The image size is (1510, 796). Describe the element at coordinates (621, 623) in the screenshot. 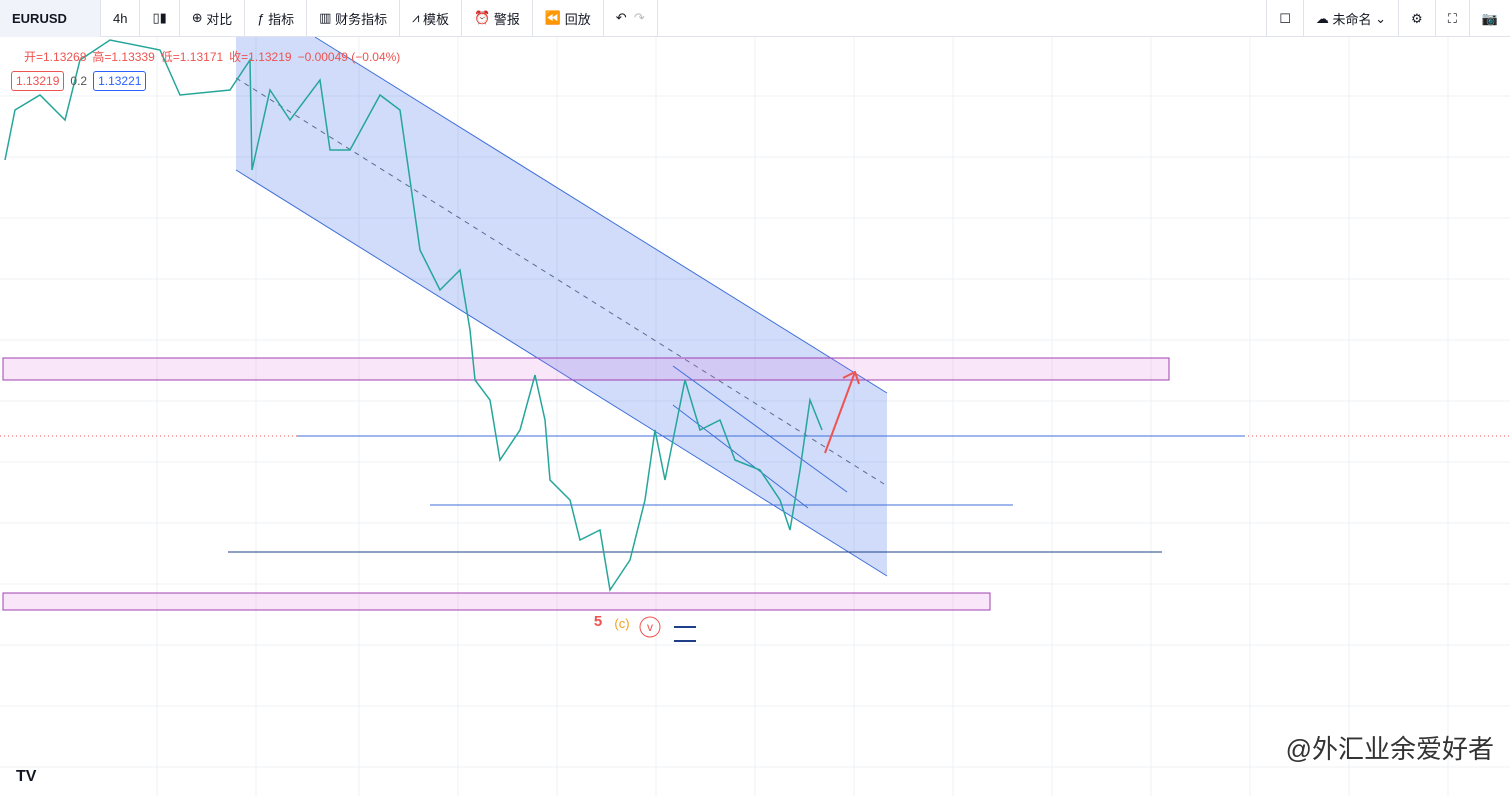

I see `wave-label: (c)` at that location.